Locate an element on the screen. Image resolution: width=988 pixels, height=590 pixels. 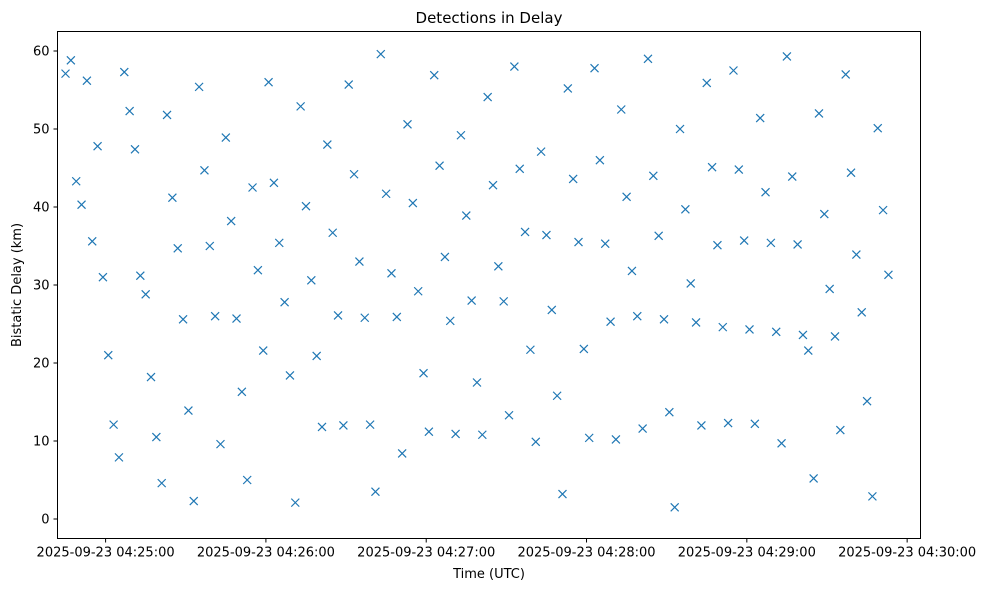
y-axis-label: Bistatic Delay (km) is located at coordinates (17, 285).